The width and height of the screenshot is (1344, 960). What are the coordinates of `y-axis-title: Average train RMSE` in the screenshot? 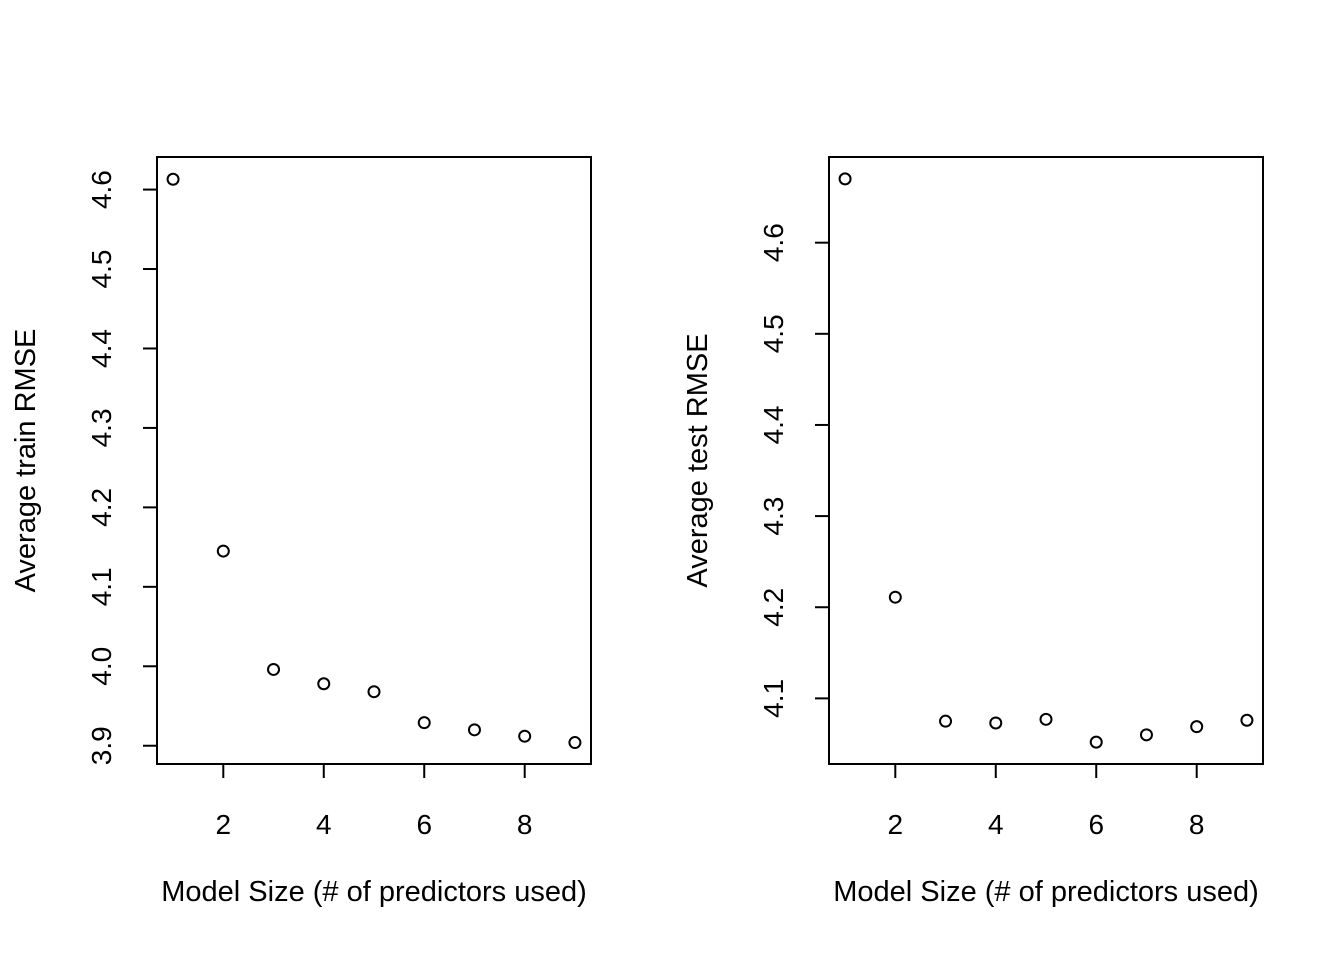 It's located at (26, 461).